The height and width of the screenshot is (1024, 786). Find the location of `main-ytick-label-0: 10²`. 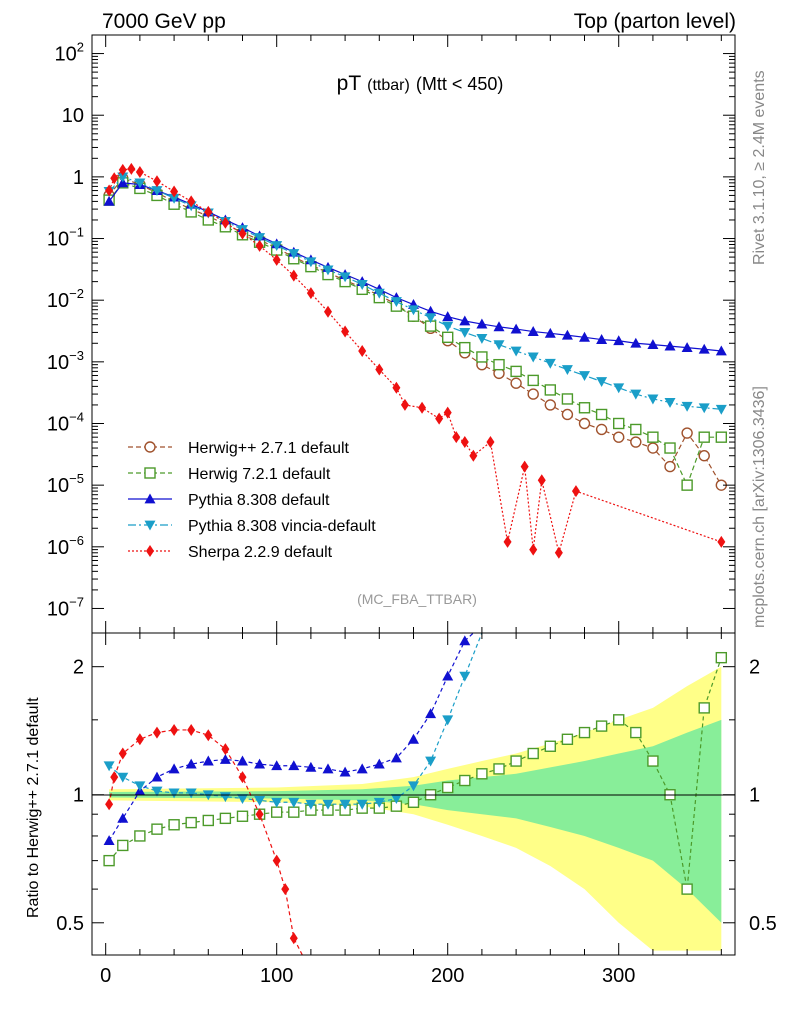

main-ytick-label-0: 10² is located at coordinates (69, 53).